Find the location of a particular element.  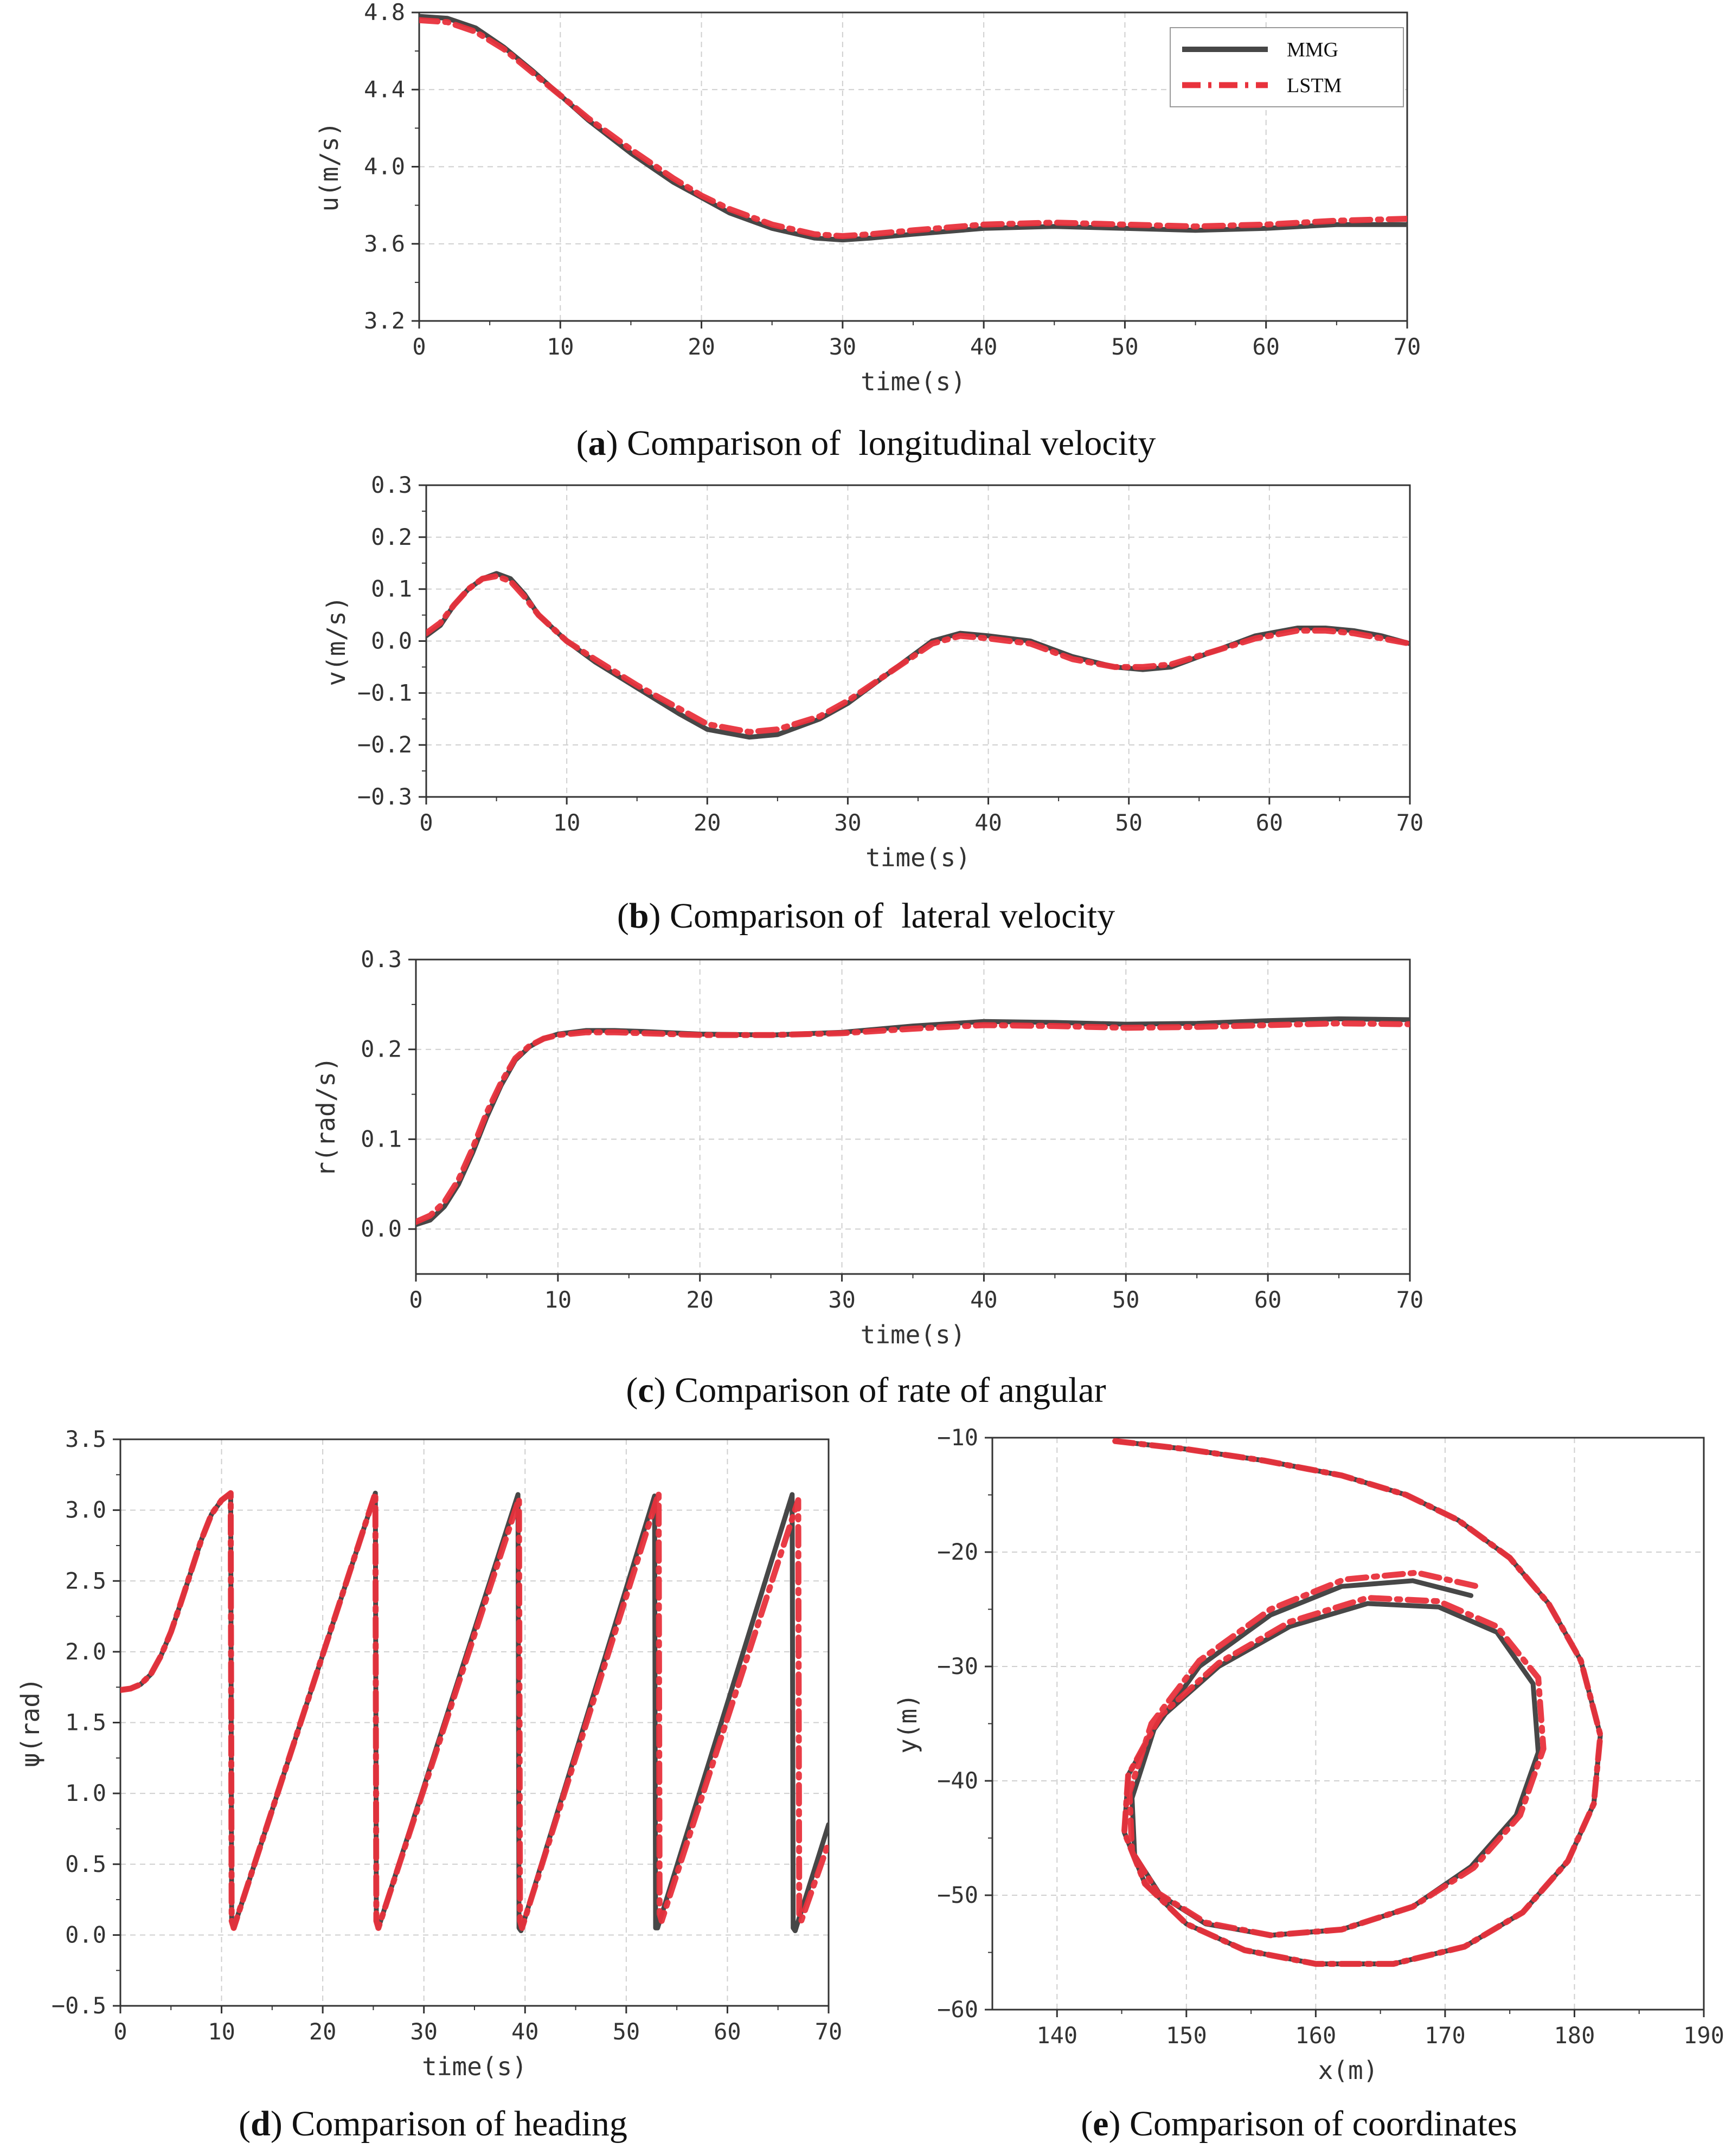

y-tick-label-d-5: 2.0 is located at coordinates (85, 1651).